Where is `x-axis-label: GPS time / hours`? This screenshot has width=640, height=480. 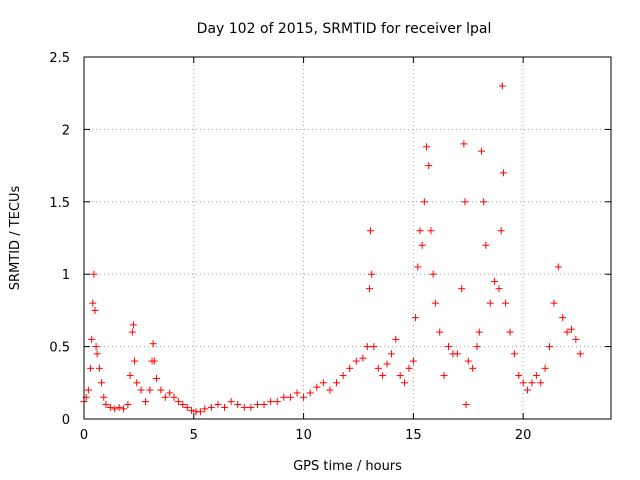 x-axis-label: GPS time / hours is located at coordinates (347, 466).